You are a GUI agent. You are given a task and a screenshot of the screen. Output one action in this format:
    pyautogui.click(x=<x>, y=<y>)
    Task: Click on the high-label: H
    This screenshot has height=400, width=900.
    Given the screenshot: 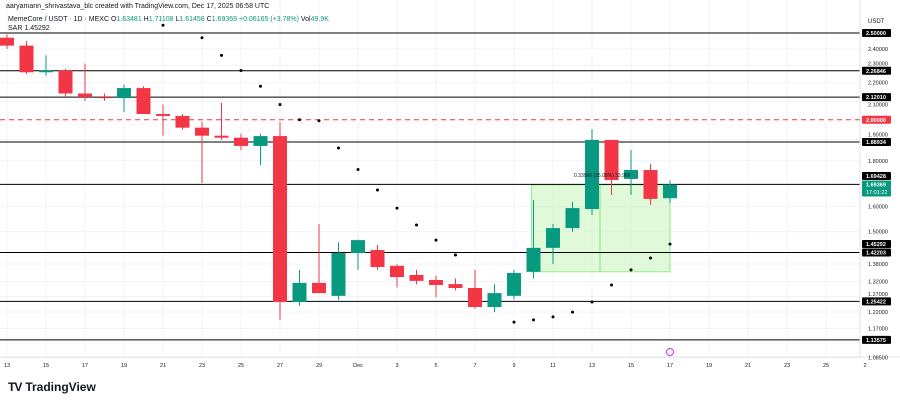 What is the action you would take?
    pyautogui.click(x=146, y=19)
    